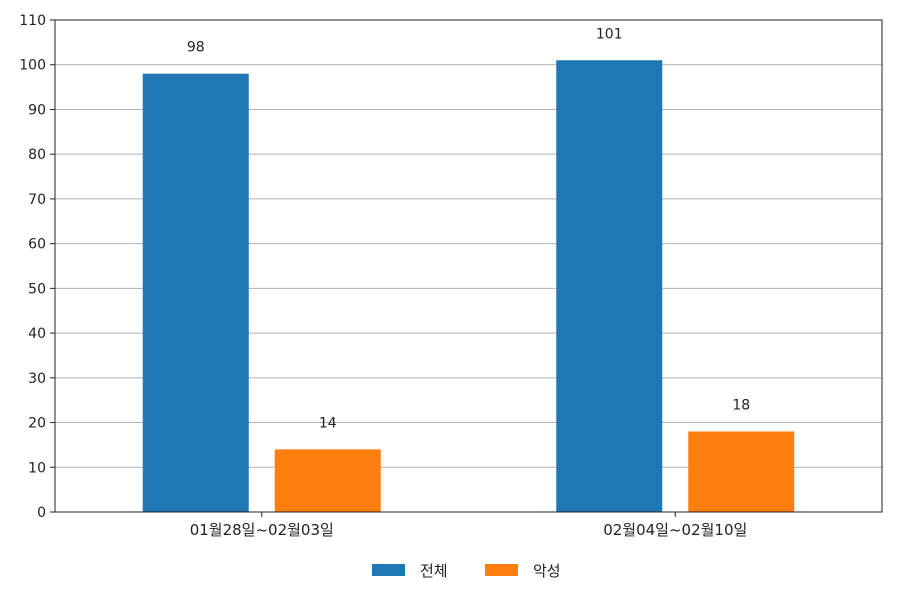 Image resolution: width=900 pixels, height=604 pixels. Describe the element at coordinates (741, 405) in the screenshot. I see `data-label: 18` at that location.